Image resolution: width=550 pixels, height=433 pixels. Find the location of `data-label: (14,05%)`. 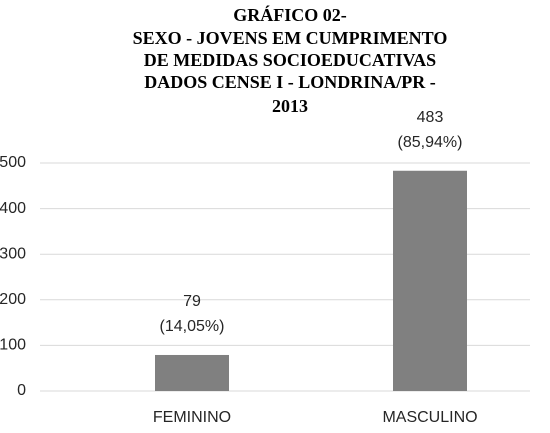

data-label: (14,05%) is located at coordinates (192, 326).